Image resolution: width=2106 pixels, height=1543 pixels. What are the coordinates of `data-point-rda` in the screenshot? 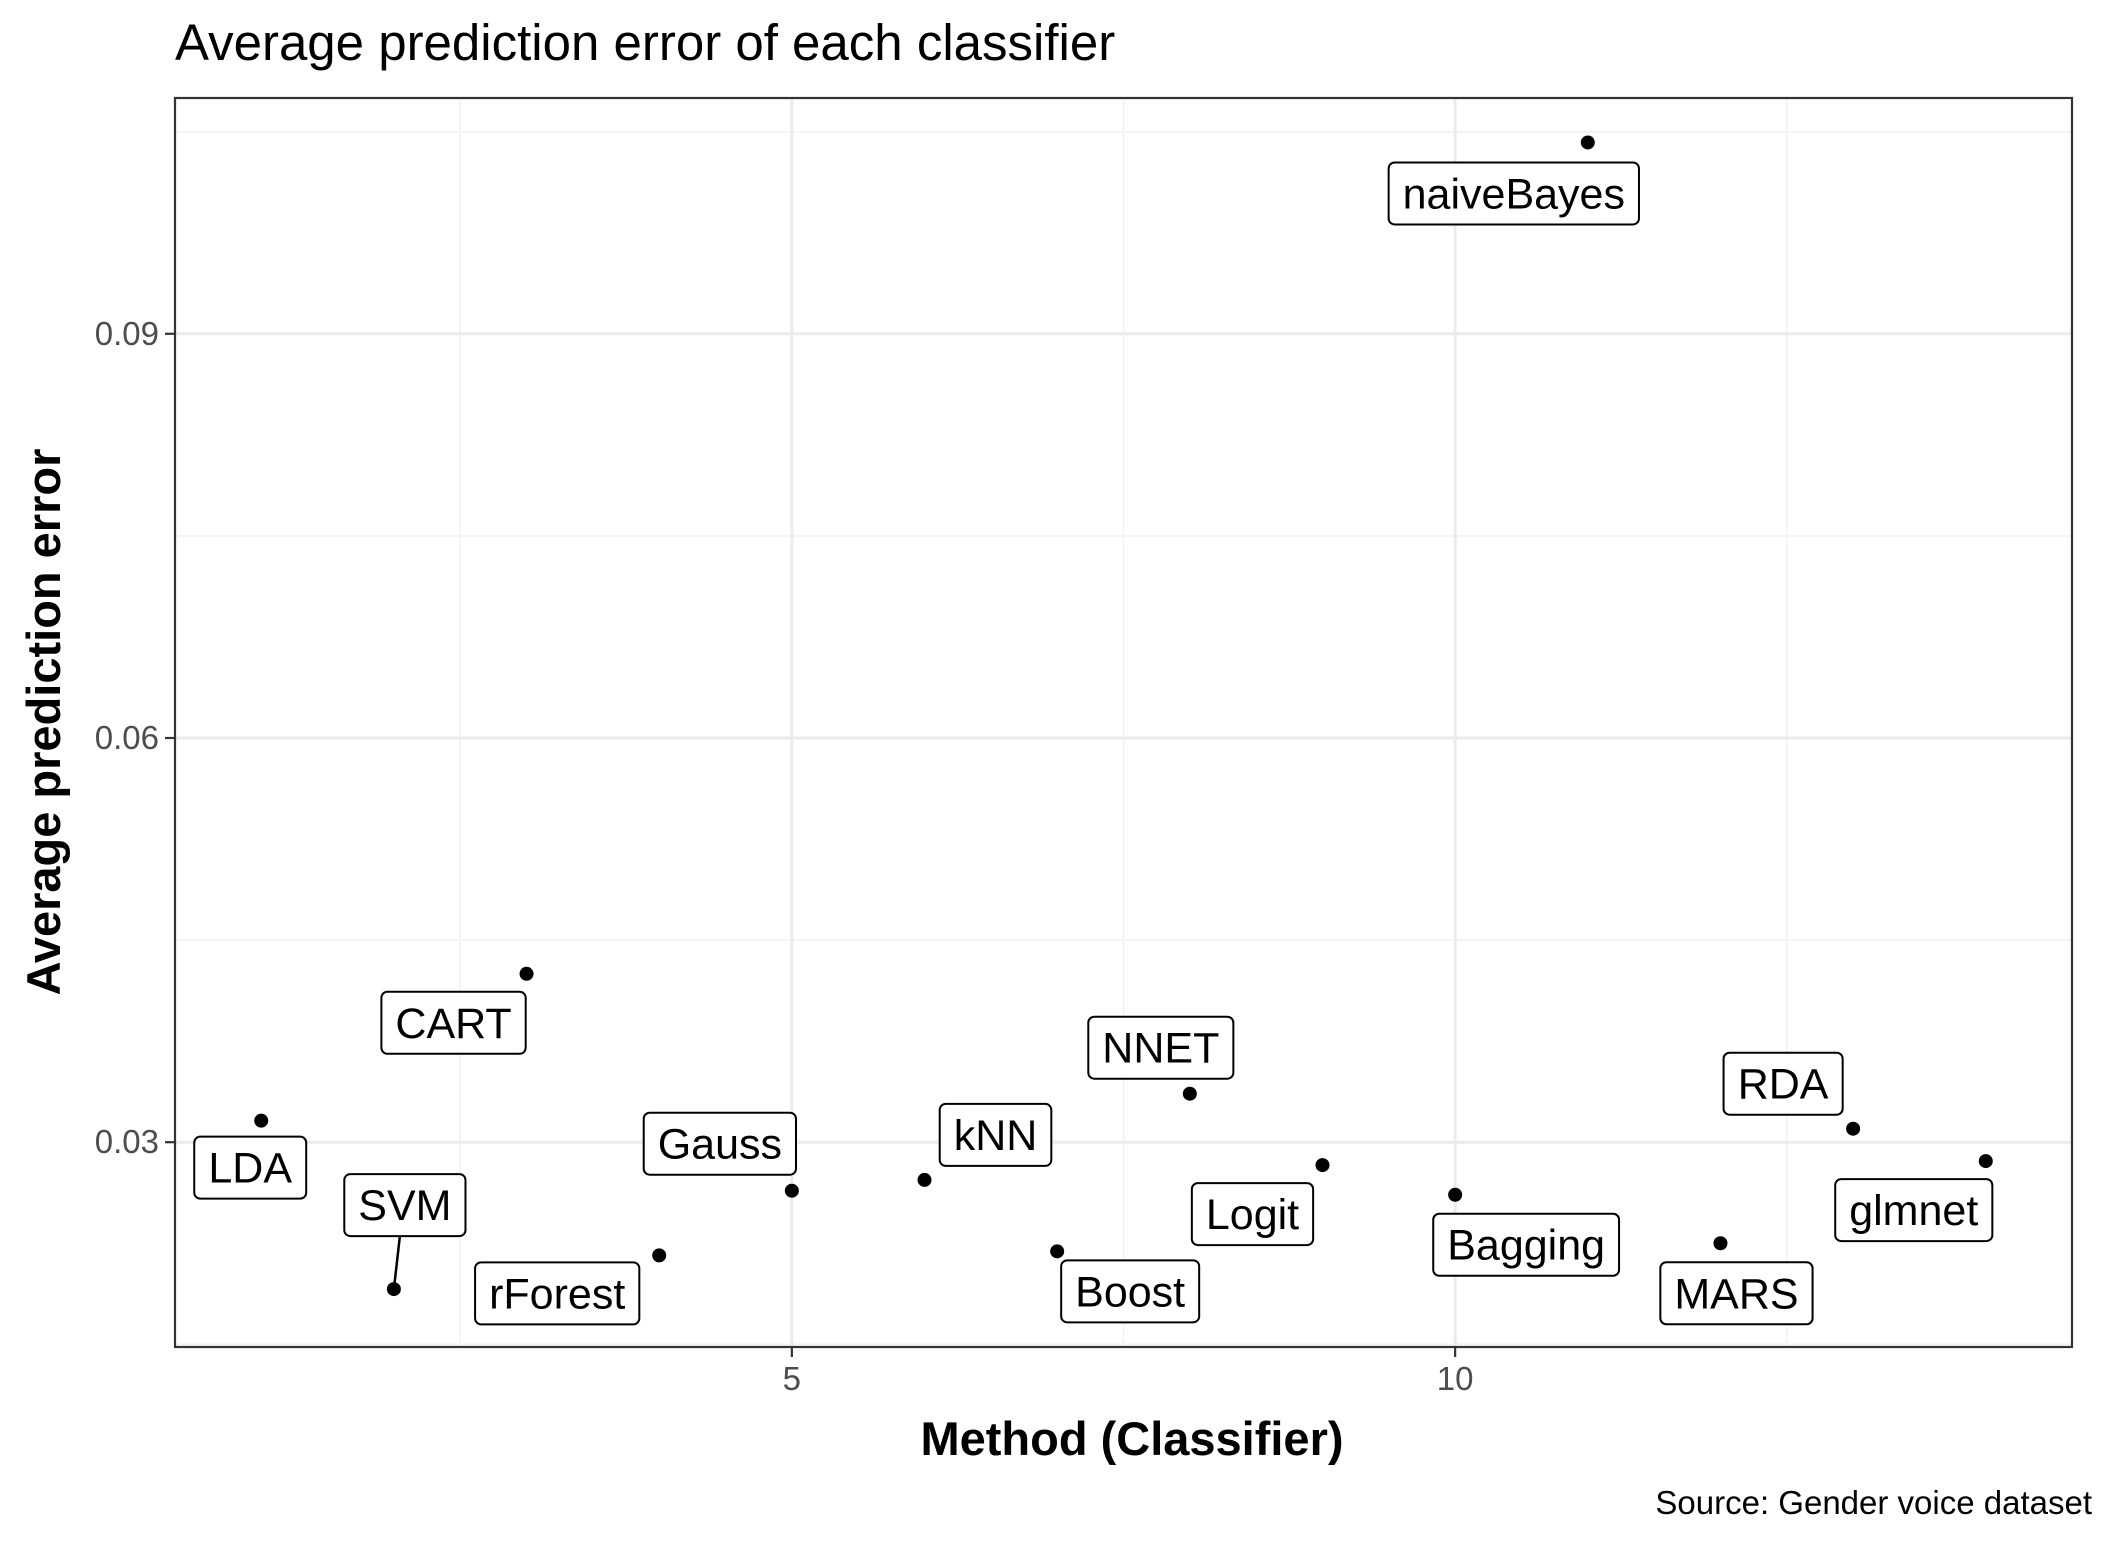 It's located at (1853, 1128).